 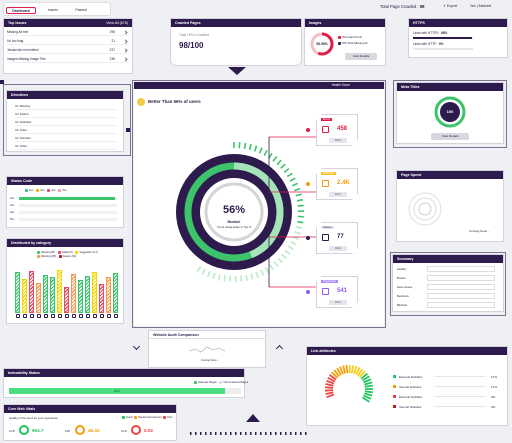 I want to click on cwv-ring, so click(x=80, y=430).